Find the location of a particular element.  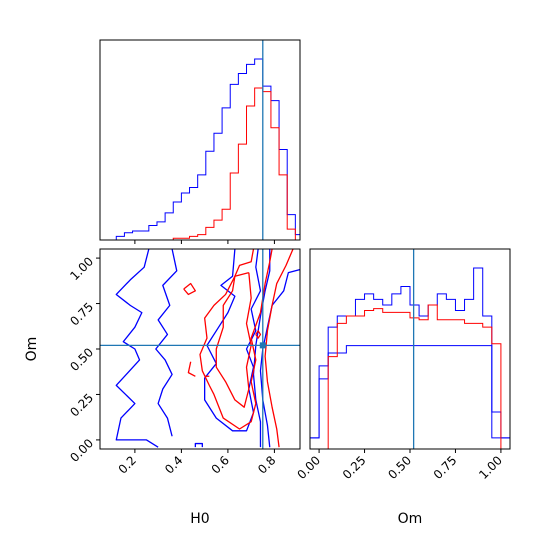

contour-xtick-label: 0.4 is located at coordinates (173, 464).